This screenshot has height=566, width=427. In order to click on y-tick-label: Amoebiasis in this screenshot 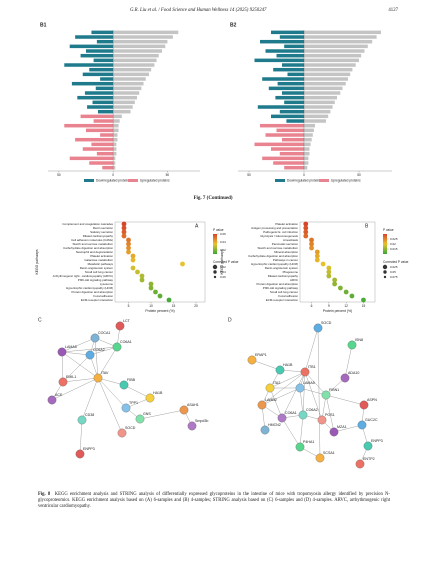, I will do `click(290, 240)`.